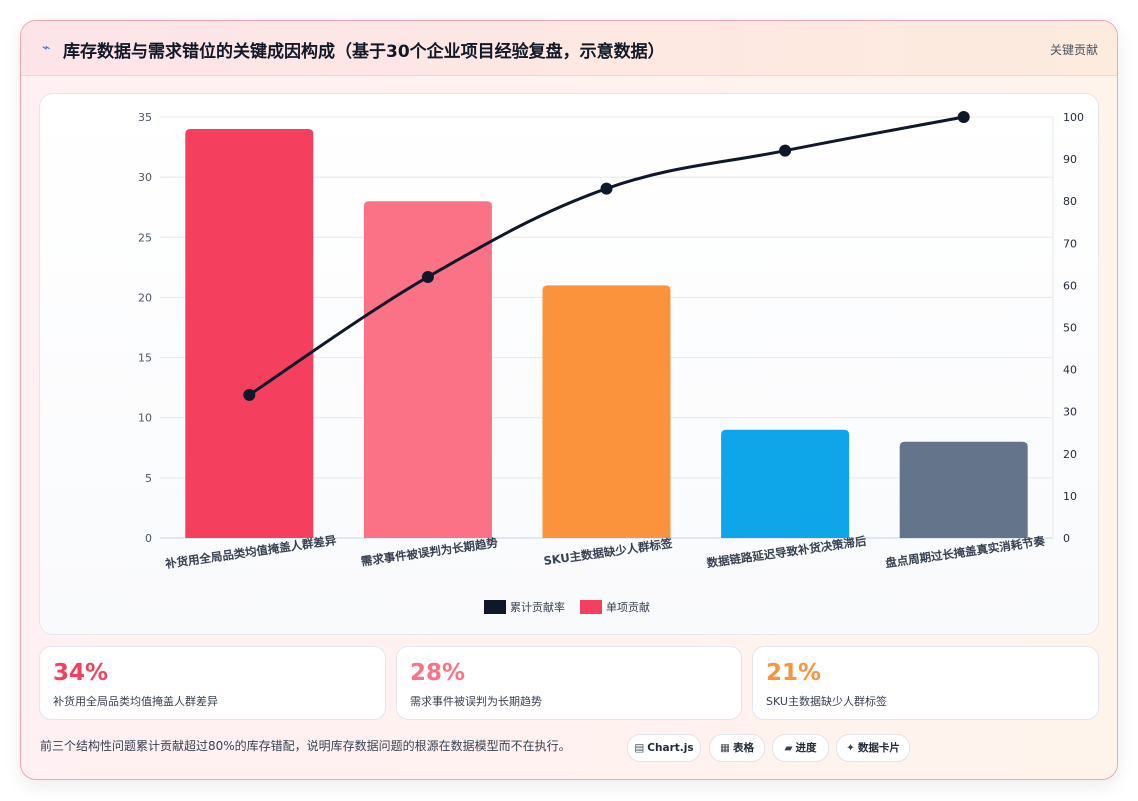 The image size is (1138, 801). I want to click on y-left-tick-label: 20, so click(145, 297).